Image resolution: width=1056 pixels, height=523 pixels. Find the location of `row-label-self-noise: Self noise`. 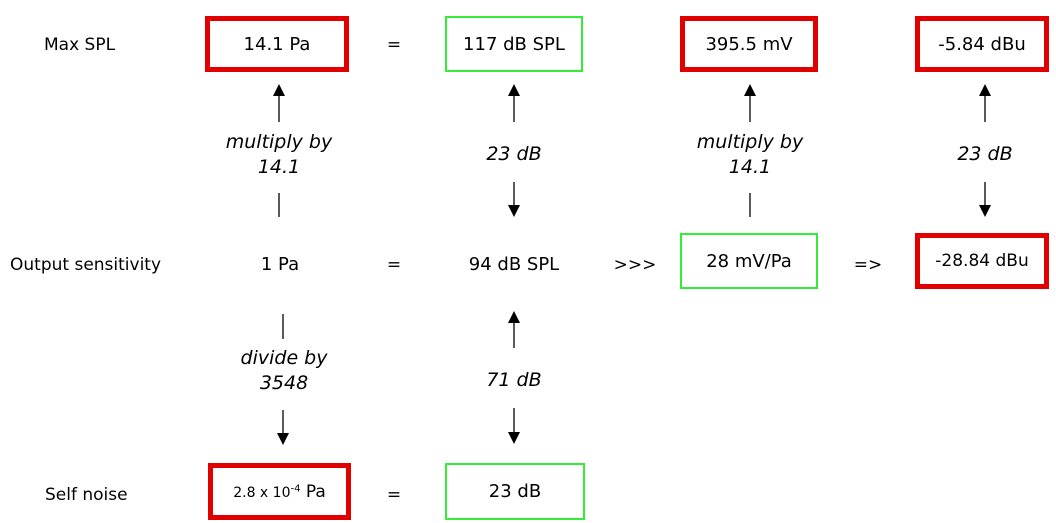

row-label-self-noise: Self noise is located at coordinates (86, 495).